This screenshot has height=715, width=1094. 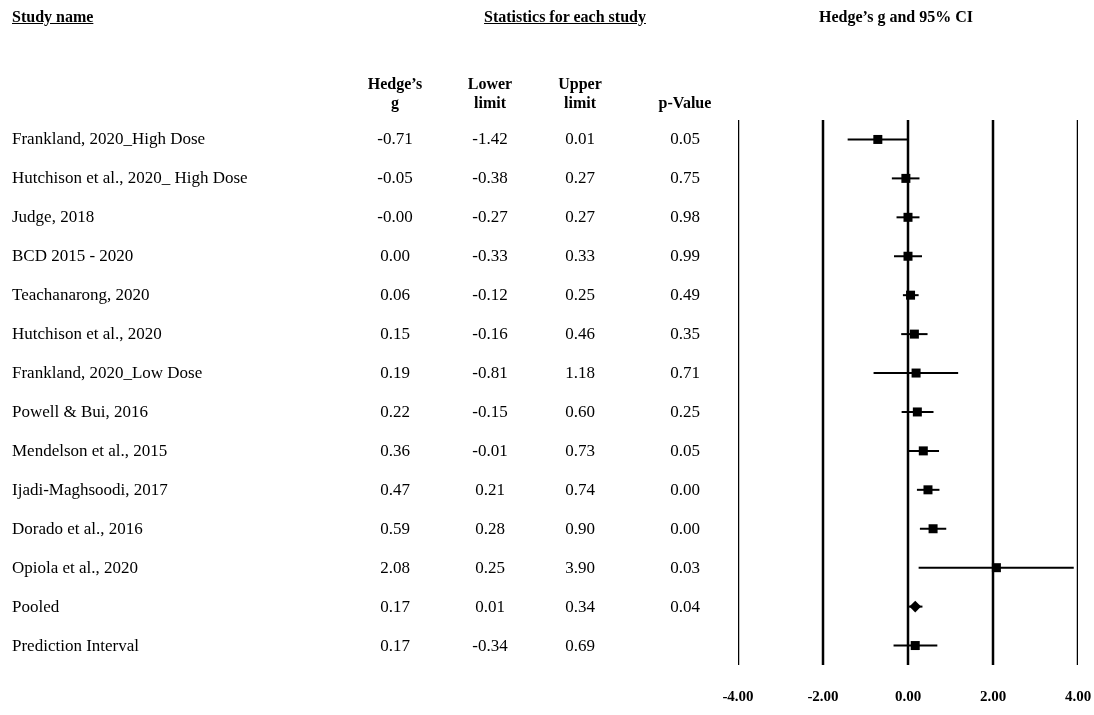 I want to click on category-label: p-Value, so click(x=685, y=102).